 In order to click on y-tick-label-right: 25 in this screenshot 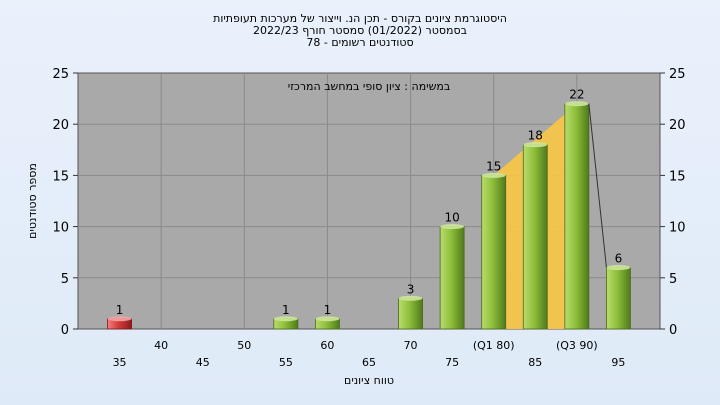, I will do `click(677, 74)`.